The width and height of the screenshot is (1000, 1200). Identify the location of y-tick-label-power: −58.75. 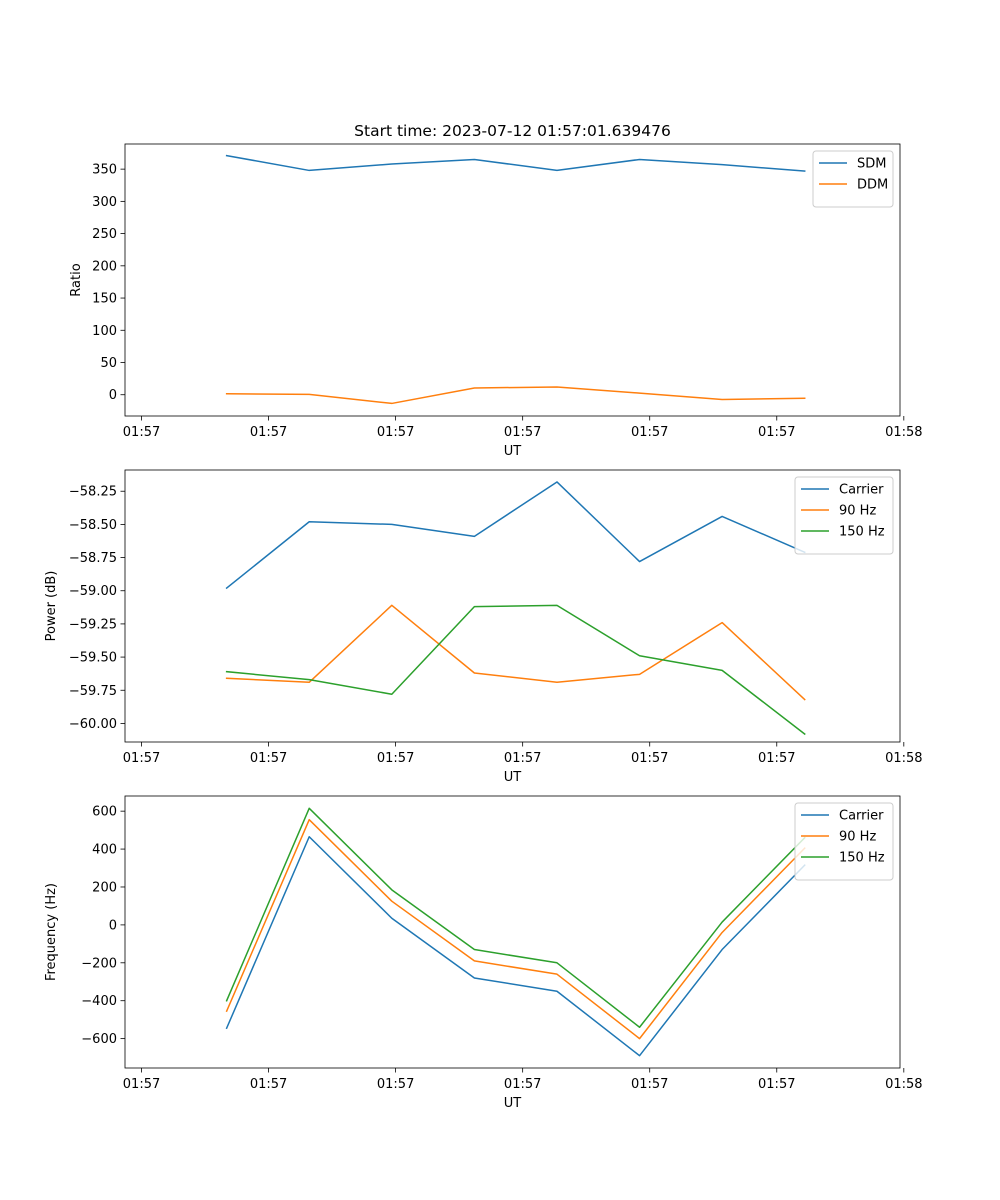
(93, 558).